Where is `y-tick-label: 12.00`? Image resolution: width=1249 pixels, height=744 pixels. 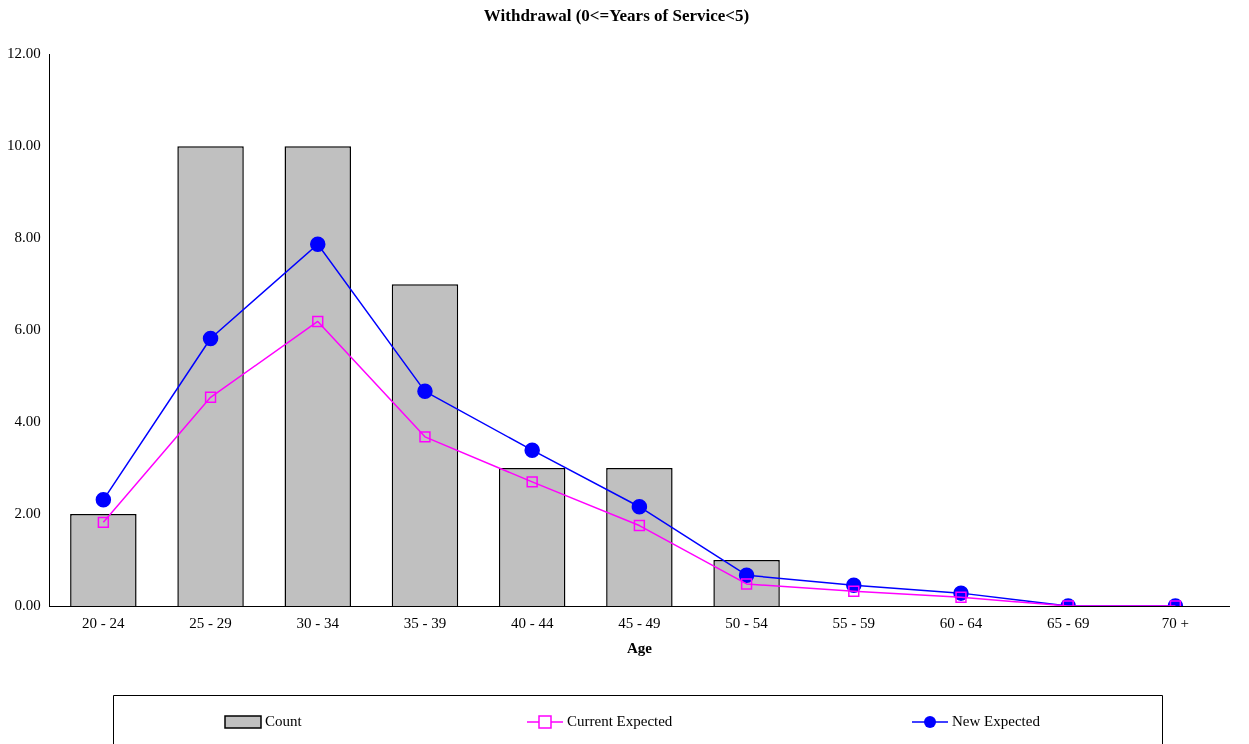 y-tick-label: 12.00 is located at coordinates (24, 53).